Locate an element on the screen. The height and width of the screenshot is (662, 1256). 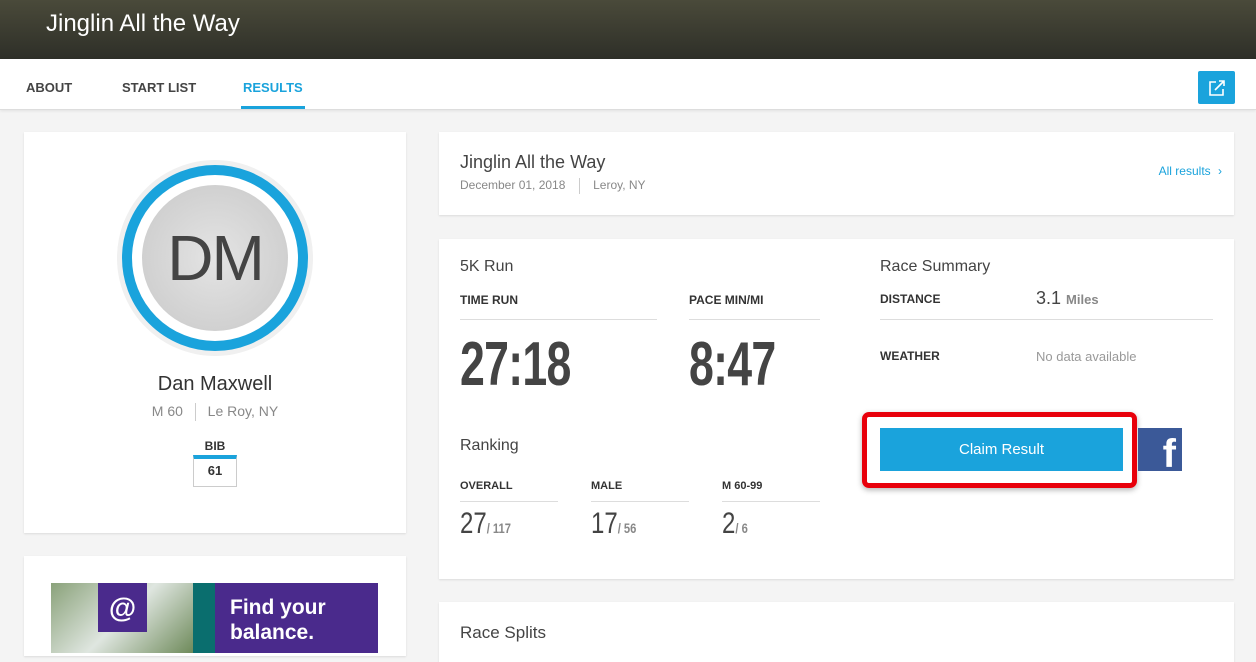
share-icon is located at coordinates (1216, 87).